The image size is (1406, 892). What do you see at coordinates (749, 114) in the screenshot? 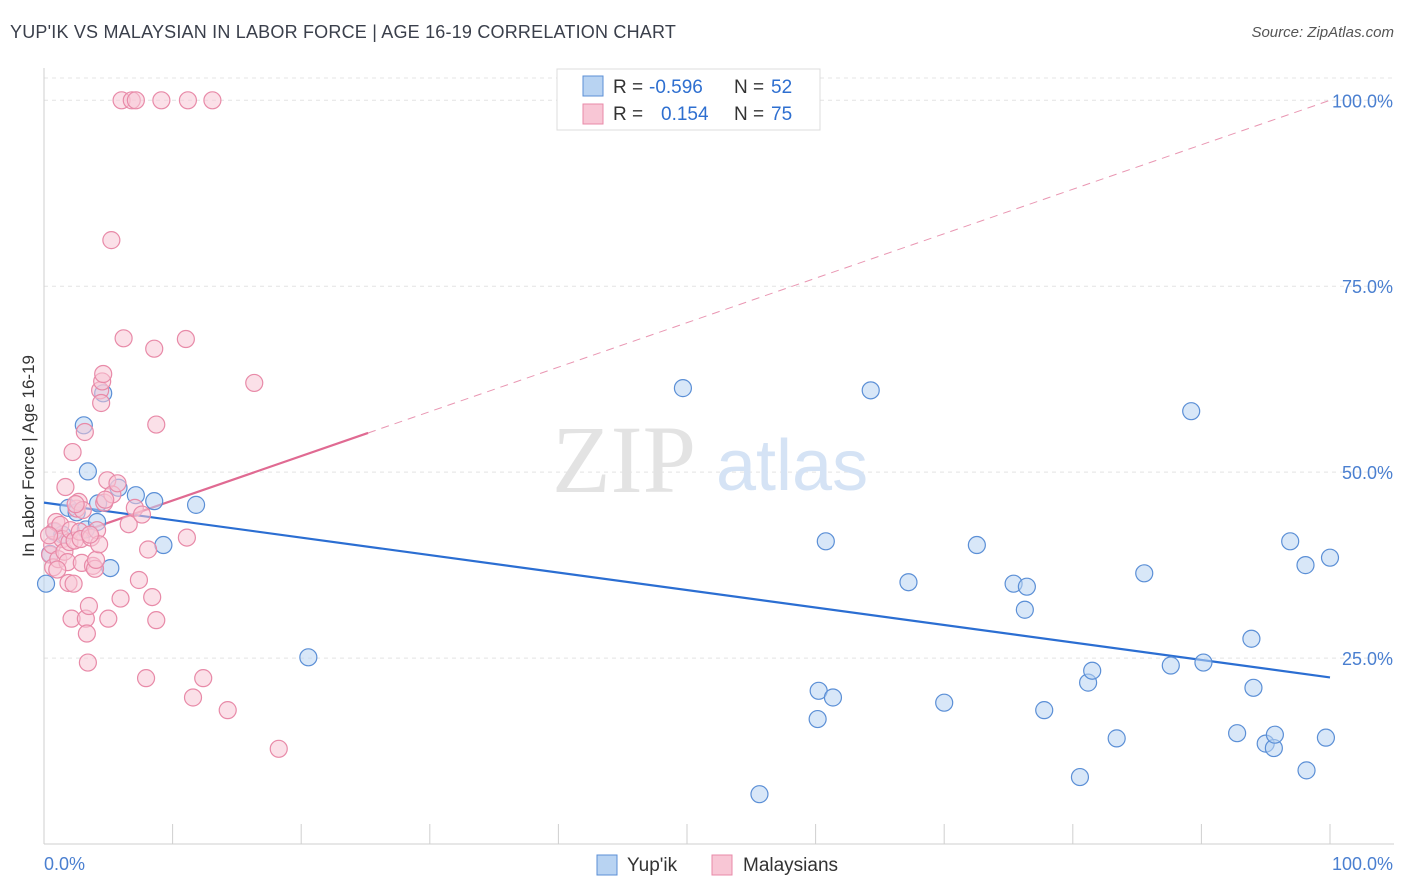
I see `legend-n-label-malaysians: N =` at bounding box center [749, 114].